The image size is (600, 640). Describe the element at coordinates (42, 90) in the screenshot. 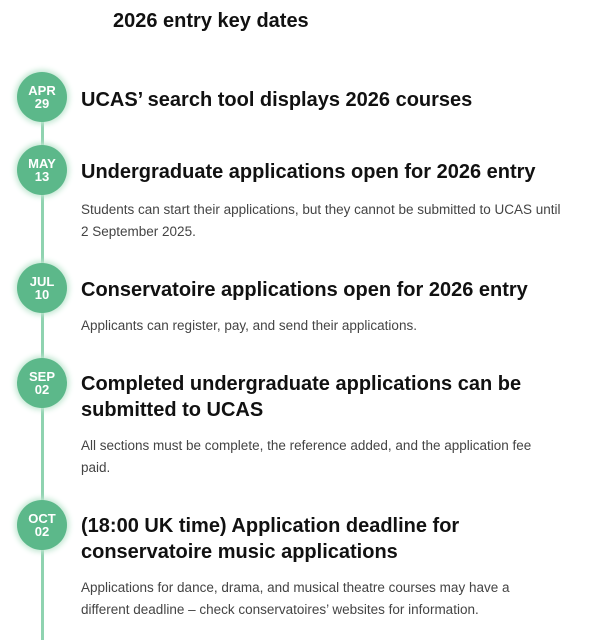

I see `badge-month: APR` at that location.